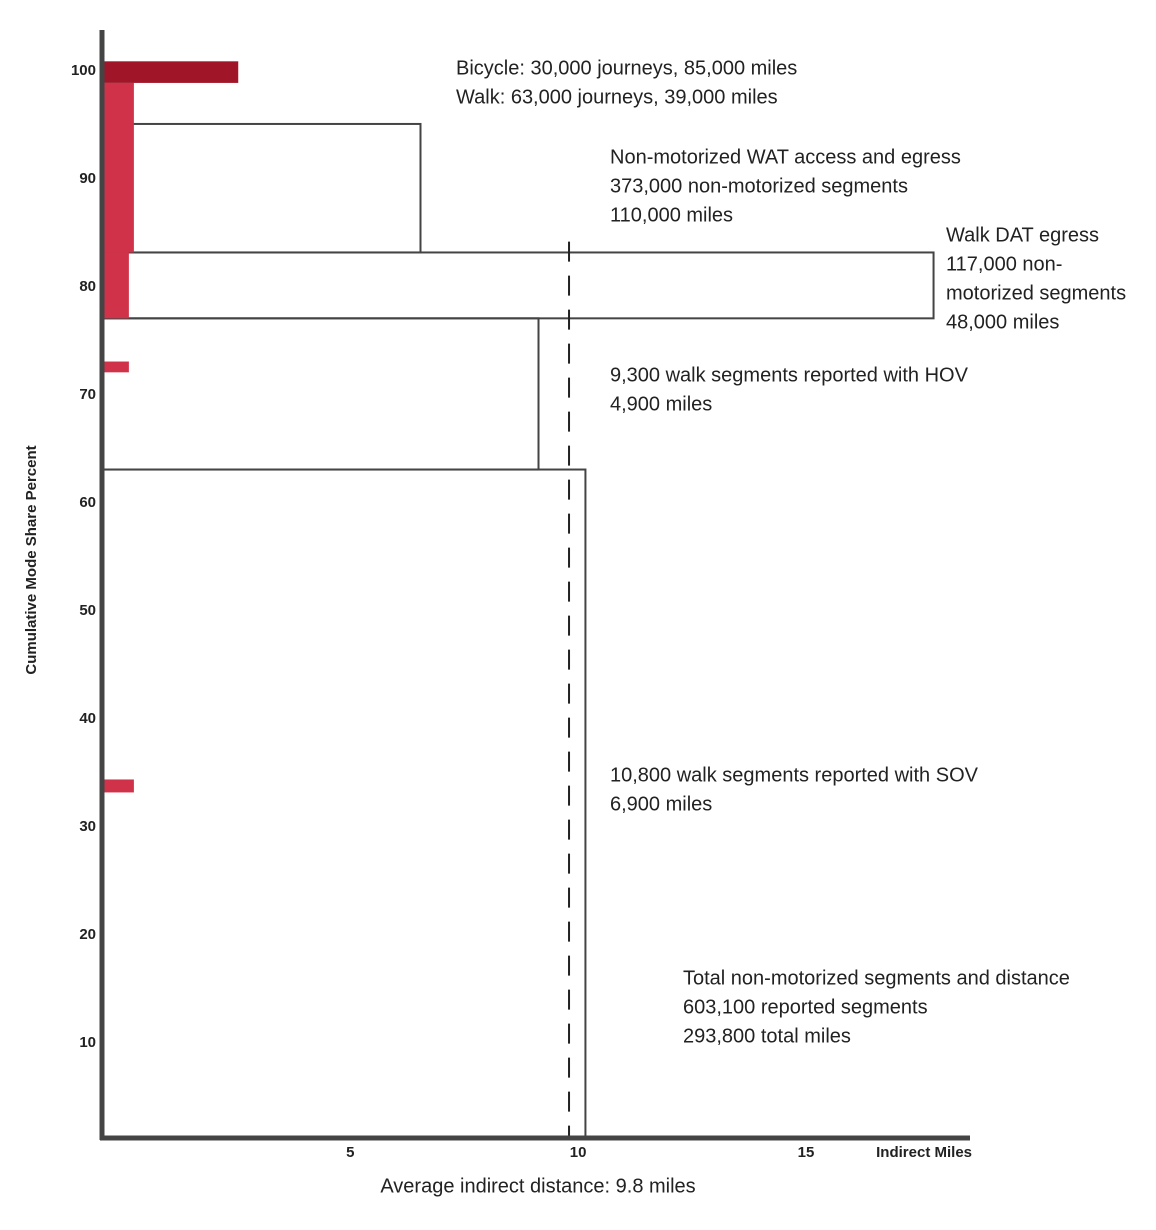 The image size is (1156, 1230). What do you see at coordinates (785, 157) in the screenshot?
I see `annotation: Non-motorized WAT access and egress` at bounding box center [785, 157].